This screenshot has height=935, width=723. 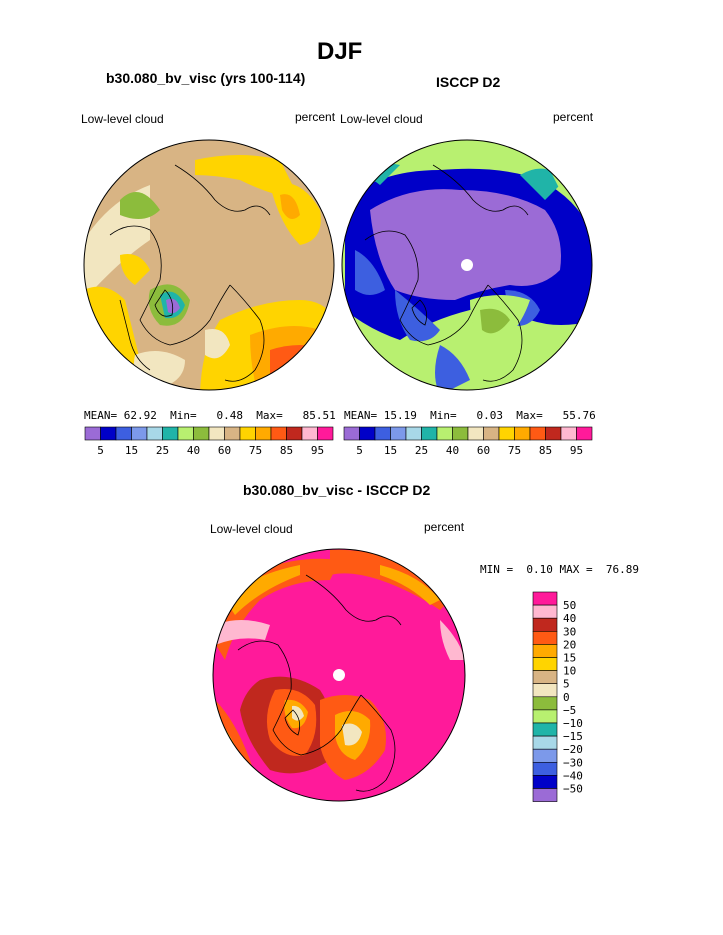 I want to click on colorbar-tick-label: −15, so click(x=573, y=736).